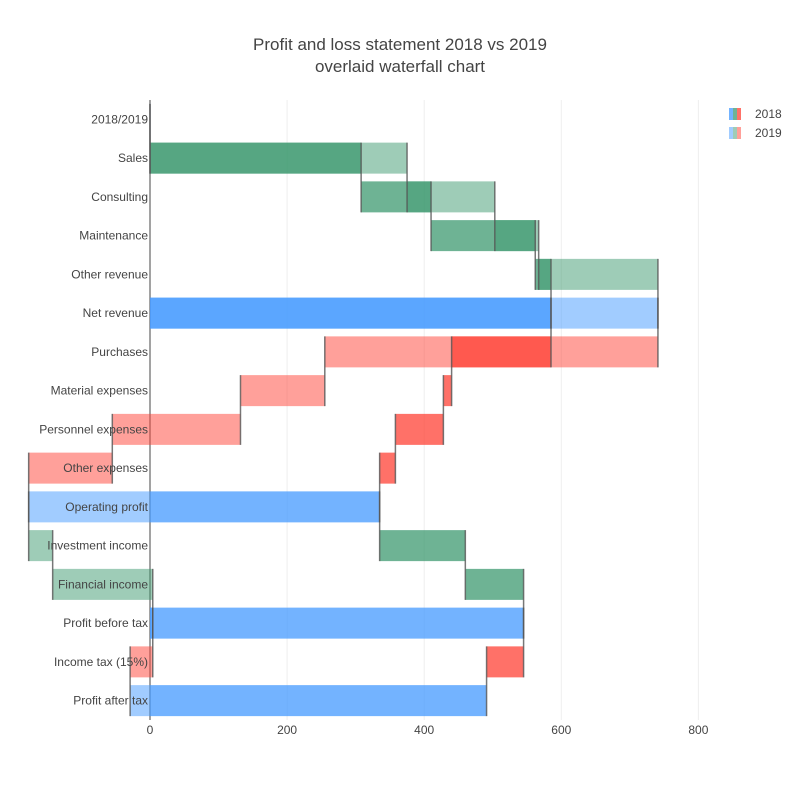  I want to click on category-label: Income tax (15%), so click(101, 662).